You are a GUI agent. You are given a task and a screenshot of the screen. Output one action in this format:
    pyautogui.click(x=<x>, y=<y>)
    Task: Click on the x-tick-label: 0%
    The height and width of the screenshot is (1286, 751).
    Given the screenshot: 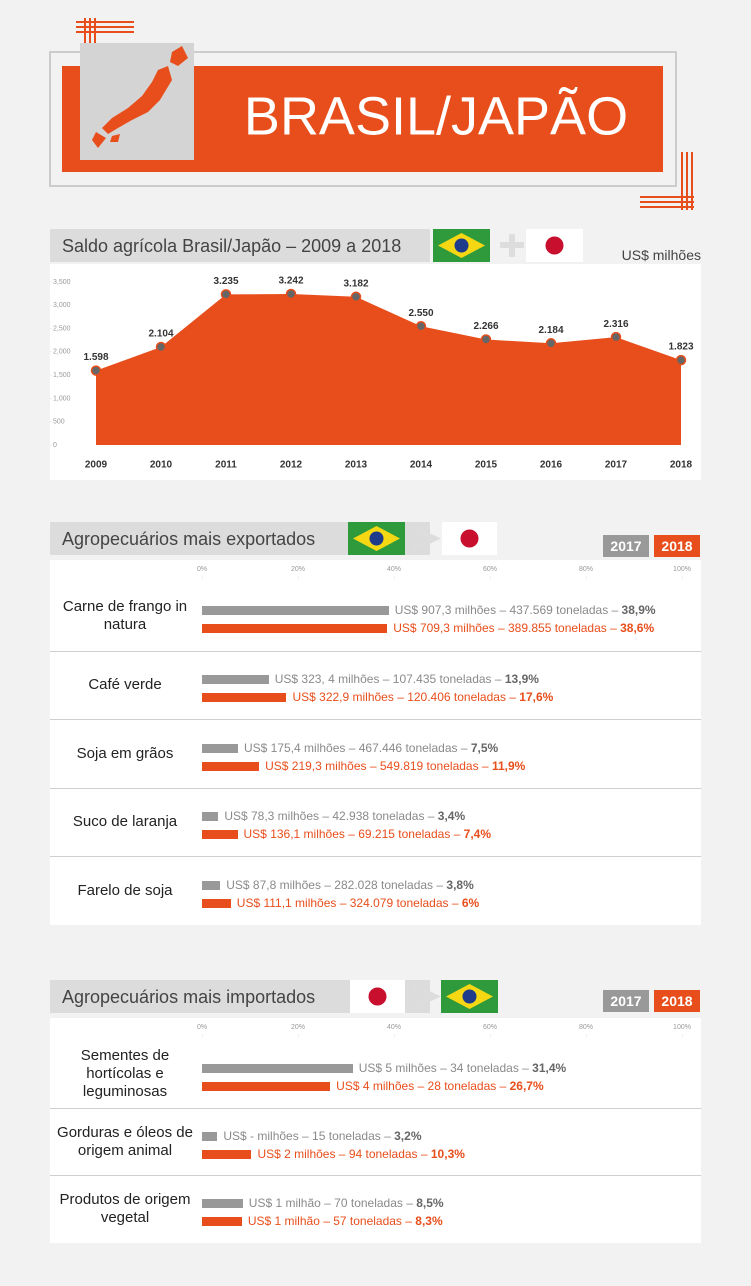 What is the action you would take?
    pyautogui.click(x=202, y=1027)
    